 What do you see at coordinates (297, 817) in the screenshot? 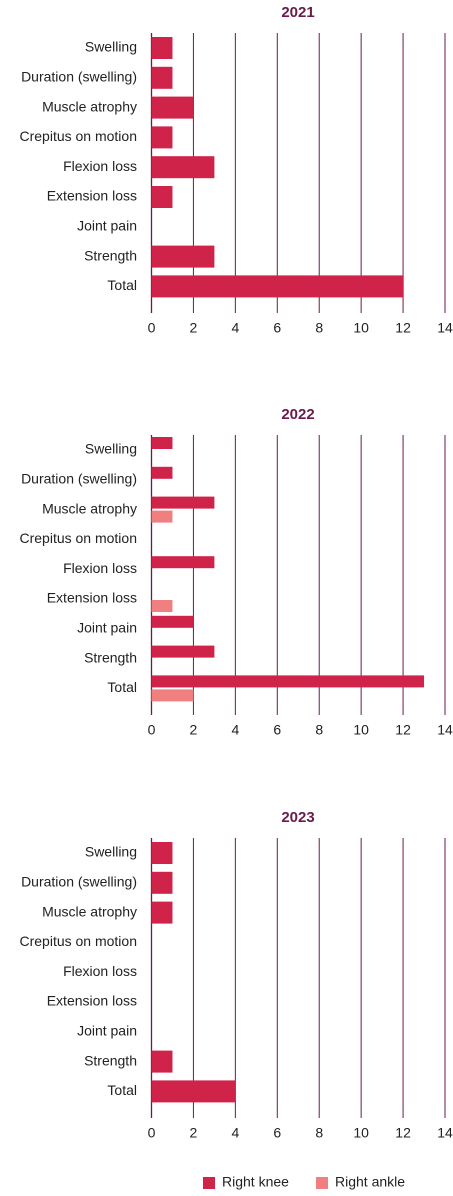
I see `chart-title: 2023` at bounding box center [297, 817].